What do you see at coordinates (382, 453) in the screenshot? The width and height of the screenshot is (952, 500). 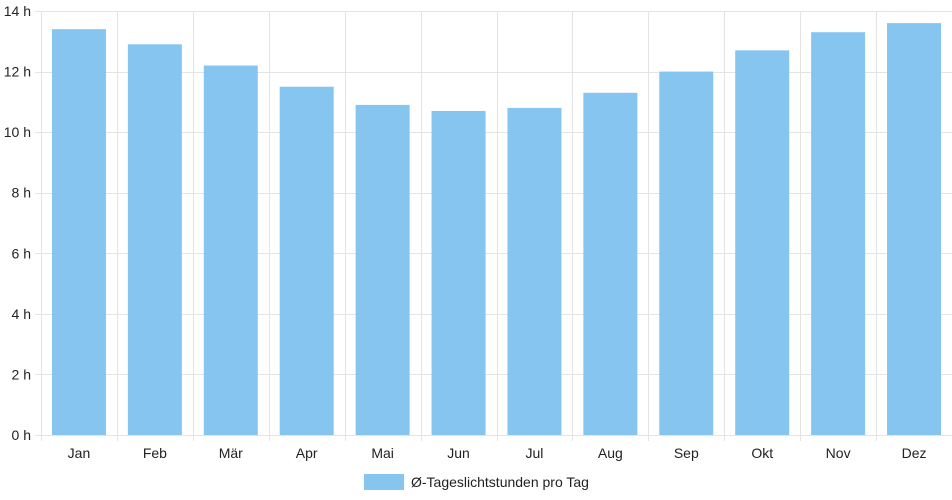 I see `x-tick-label: Mai` at bounding box center [382, 453].